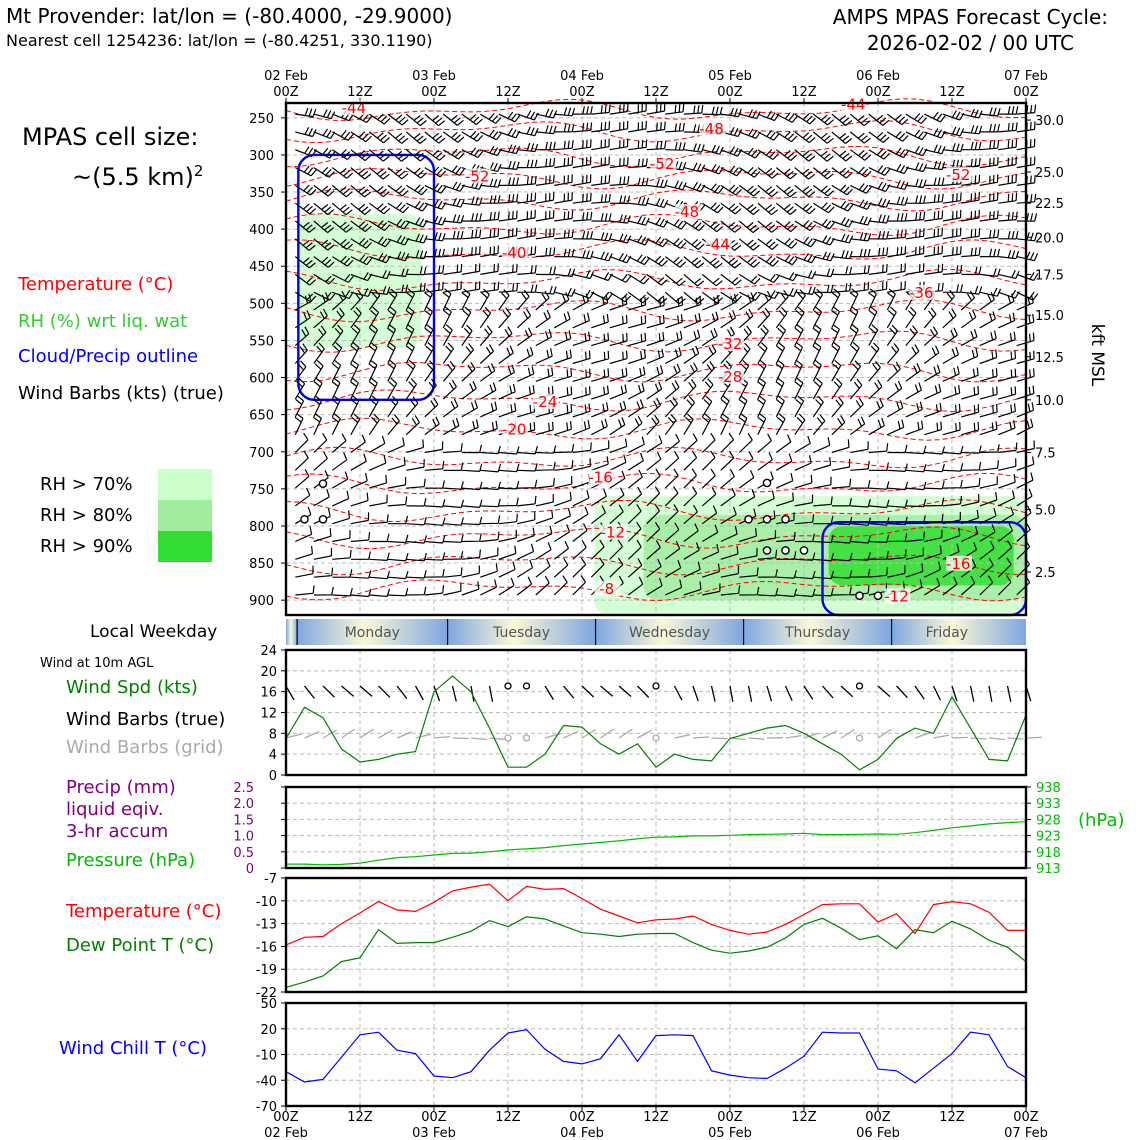 This screenshot has width=1140, height=1140. What do you see at coordinates (266, 1107) in the screenshot?
I see `windchill-ytick-label: -70` at bounding box center [266, 1107].